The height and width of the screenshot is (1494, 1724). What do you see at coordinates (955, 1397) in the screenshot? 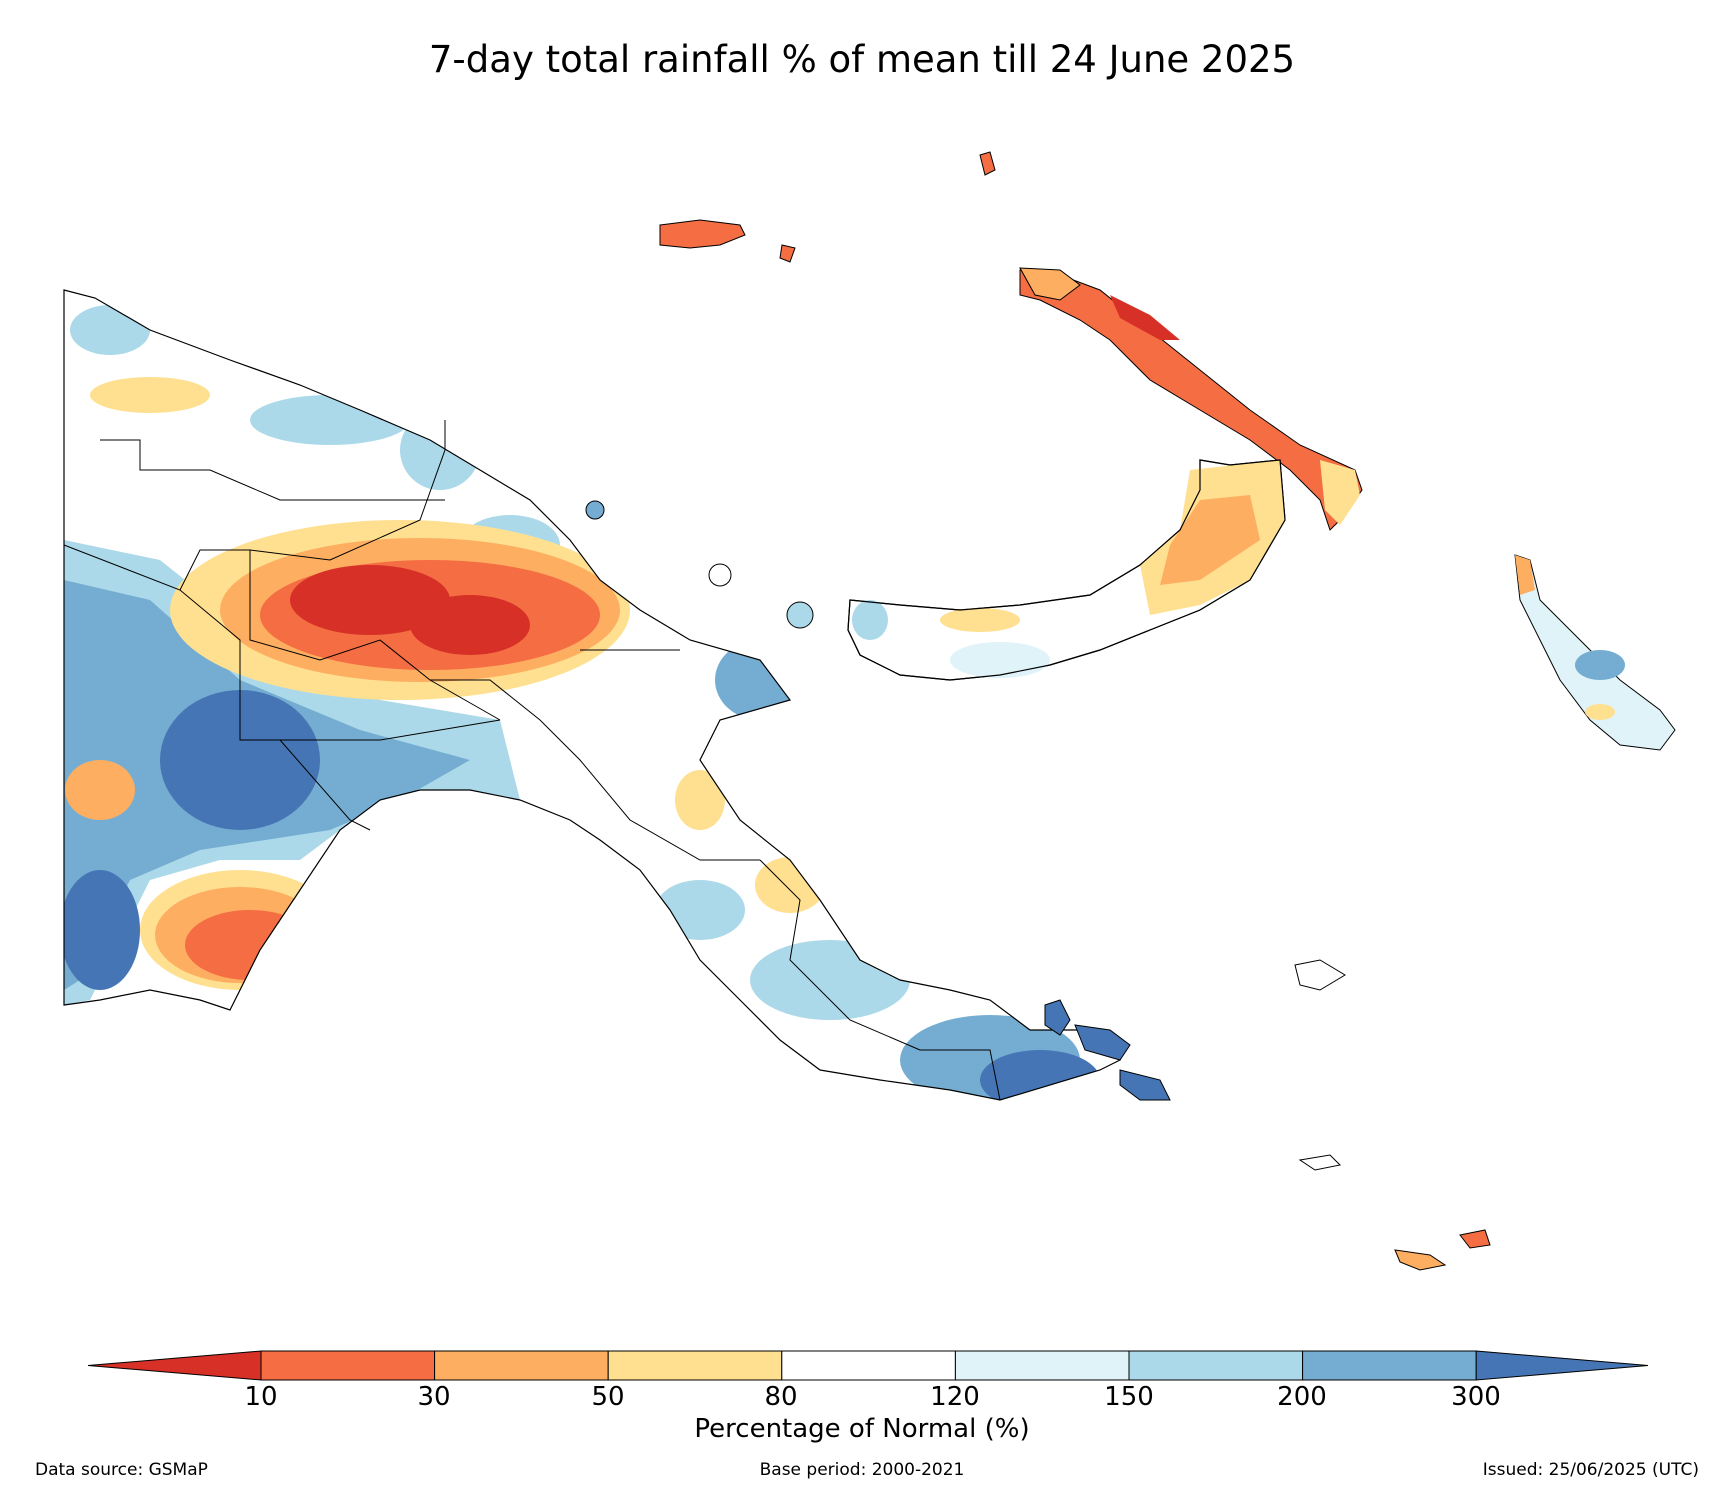
I see `colorbar-tick-label: 120` at bounding box center [955, 1397].